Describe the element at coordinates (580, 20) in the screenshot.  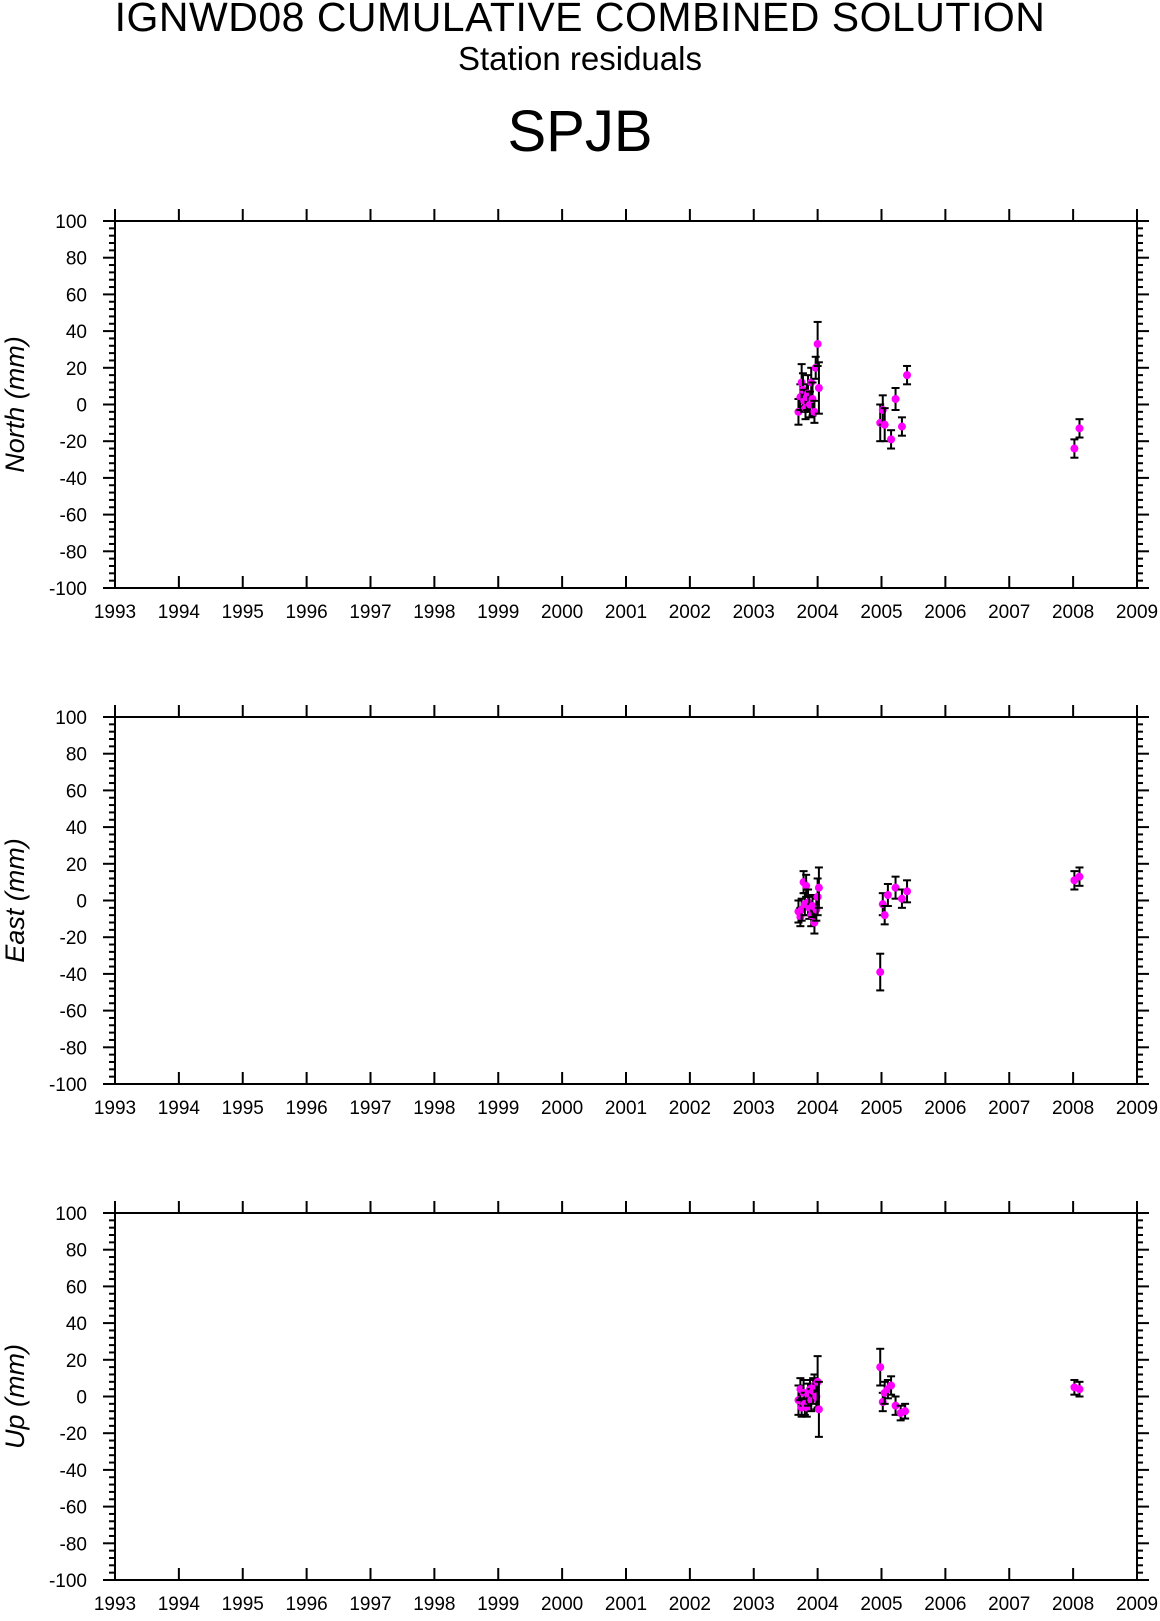
I see `chart-title: IGNWD08 CUMULATIVE COMBINED SOLUTION` at that location.